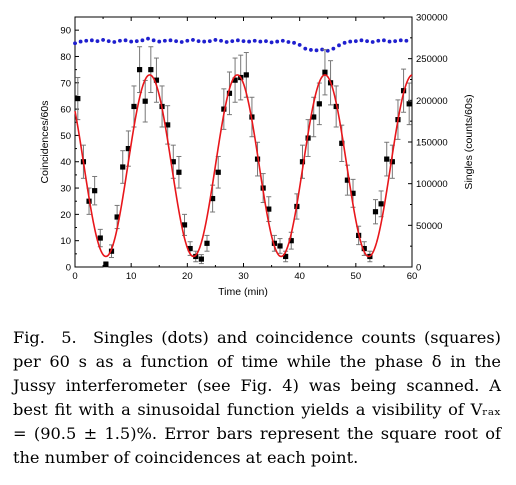  What do you see at coordinates (187, 276) in the screenshot?
I see `x-tick-label: 20` at bounding box center [187, 276].